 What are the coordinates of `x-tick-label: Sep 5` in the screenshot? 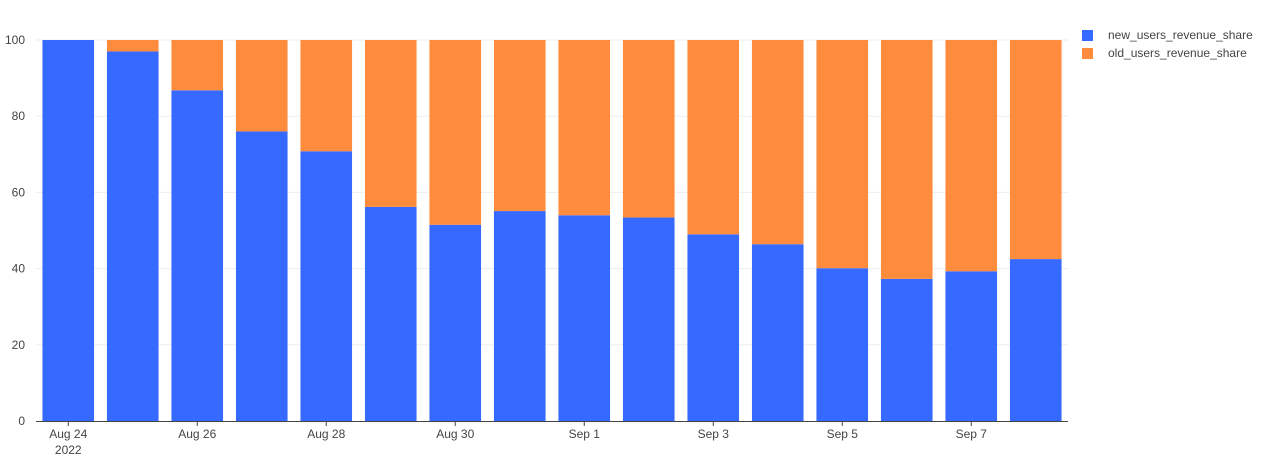 It's located at (843, 434).